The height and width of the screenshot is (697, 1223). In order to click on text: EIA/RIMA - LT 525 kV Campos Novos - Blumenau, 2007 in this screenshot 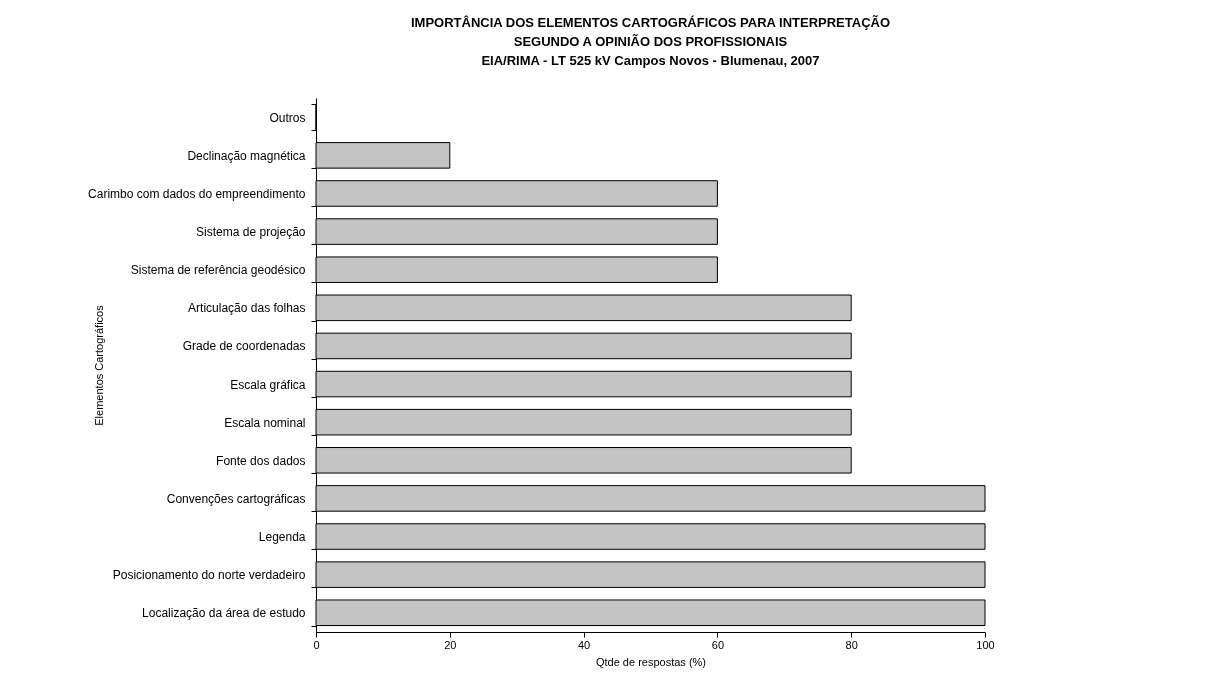, I will do `click(650, 60)`.